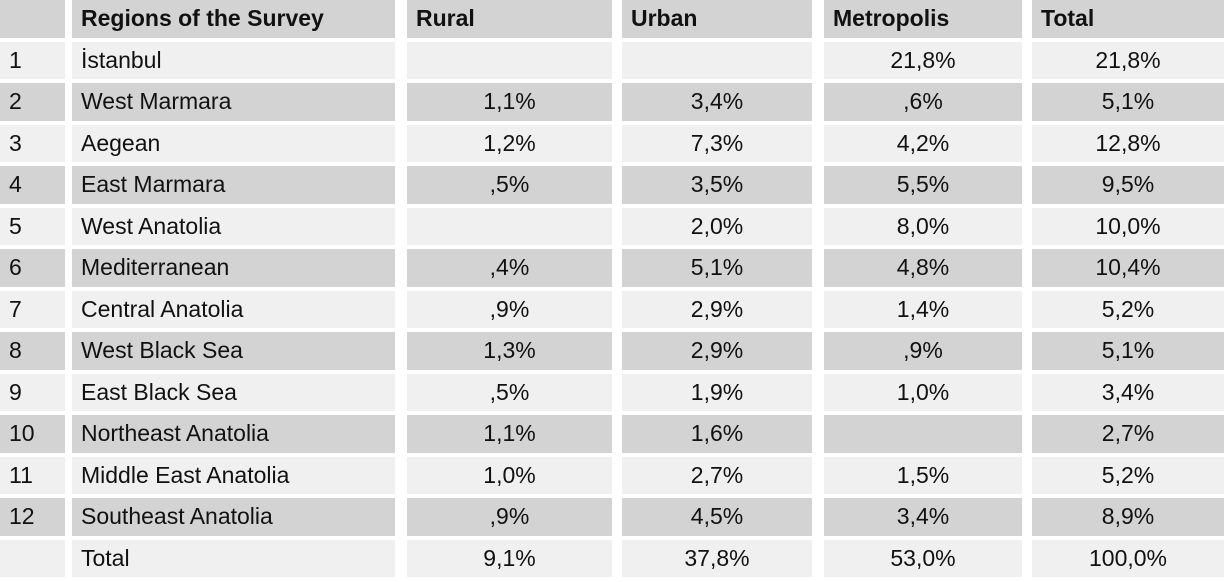 The width and height of the screenshot is (1224, 582). What do you see at coordinates (723, 560) in the screenshot?
I see `urban-value-cell: 37,8%` at bounding box center [723, 560].